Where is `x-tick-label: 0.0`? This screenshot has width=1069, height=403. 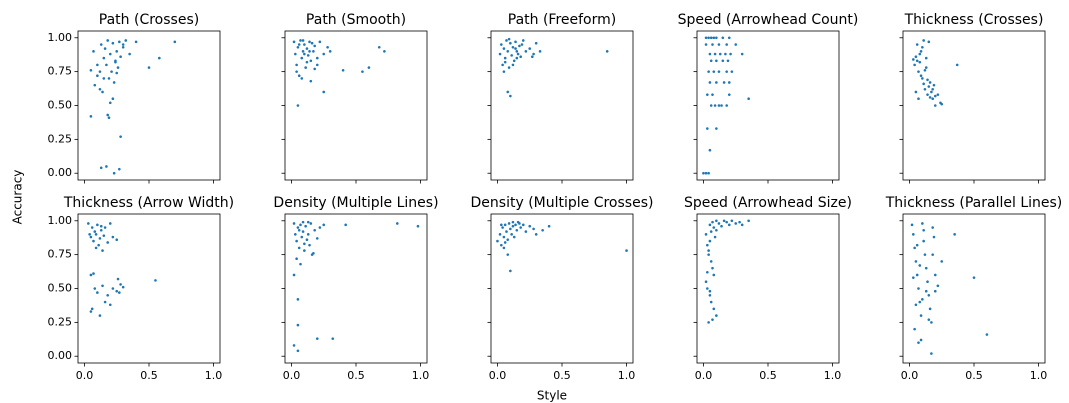 x-tick-label: 0.0 is located at coordinates (292, 375).